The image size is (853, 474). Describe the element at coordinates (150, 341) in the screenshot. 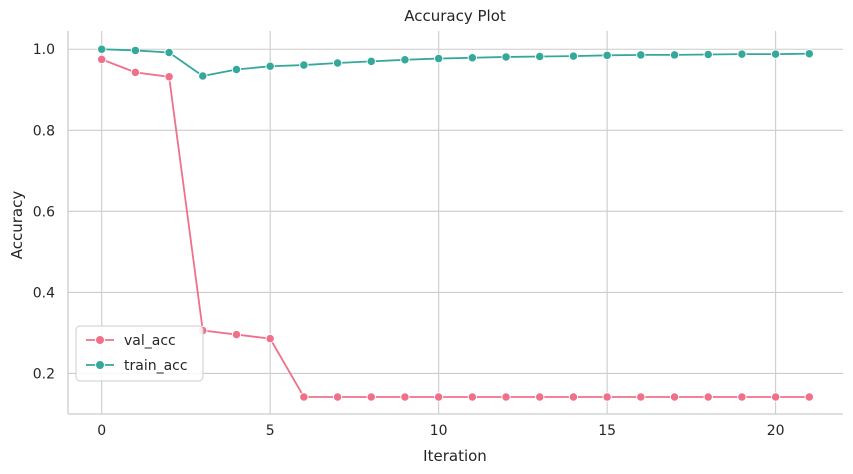

I see `legend-label-val-acc: val_acc` at that location.